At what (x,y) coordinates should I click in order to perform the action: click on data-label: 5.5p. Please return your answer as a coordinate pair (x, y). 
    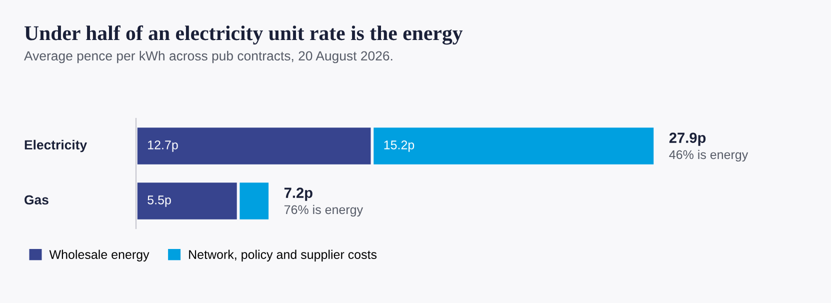
    Looking at the image, I should click on (159, 201).